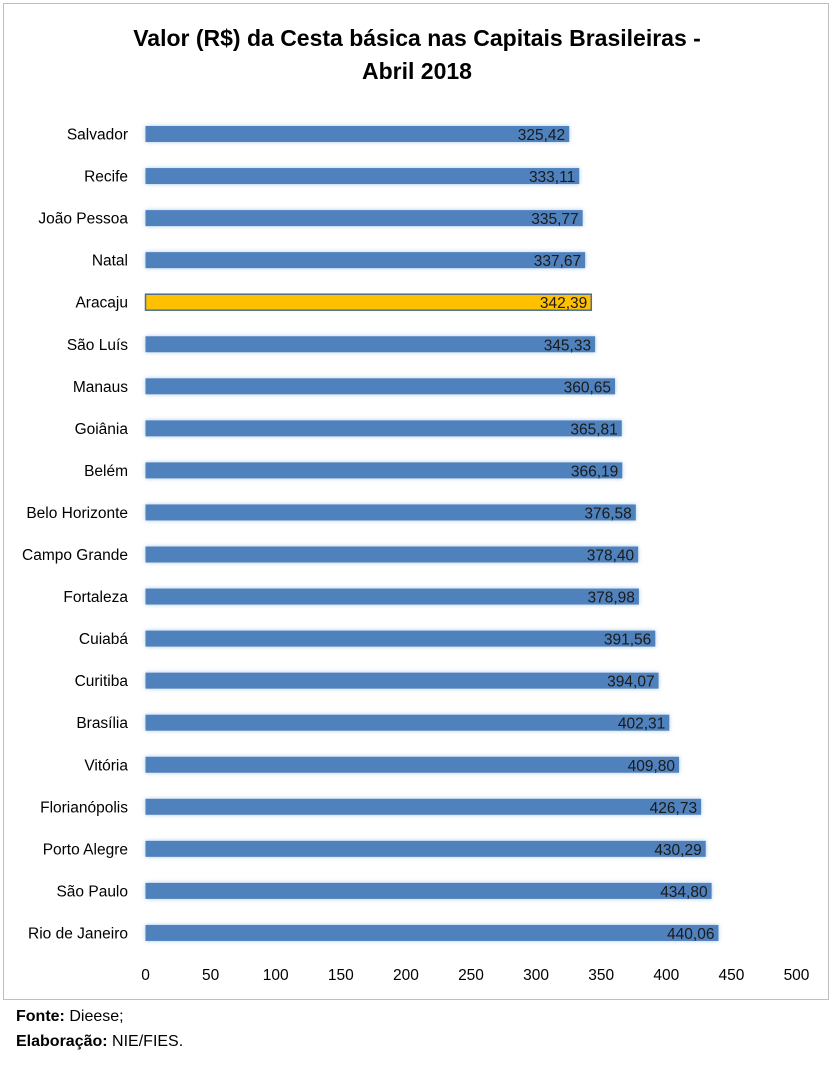  Describe the element at coordinates (673, 808) in the screenshot. I see `value-label-florianopolis: 426,73` at that location.